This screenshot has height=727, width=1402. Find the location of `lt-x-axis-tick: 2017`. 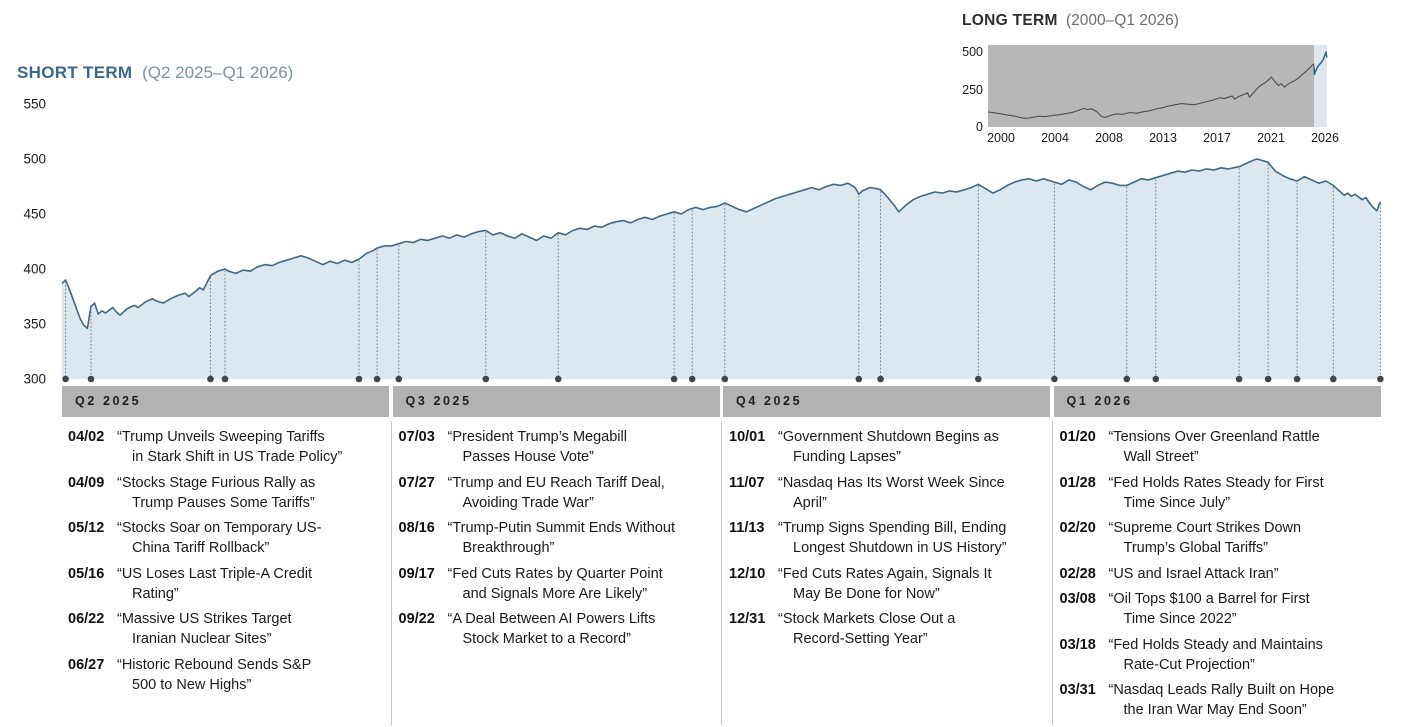

lt-x-axis-tick: 2017 is located at coordinates (1217, 138).